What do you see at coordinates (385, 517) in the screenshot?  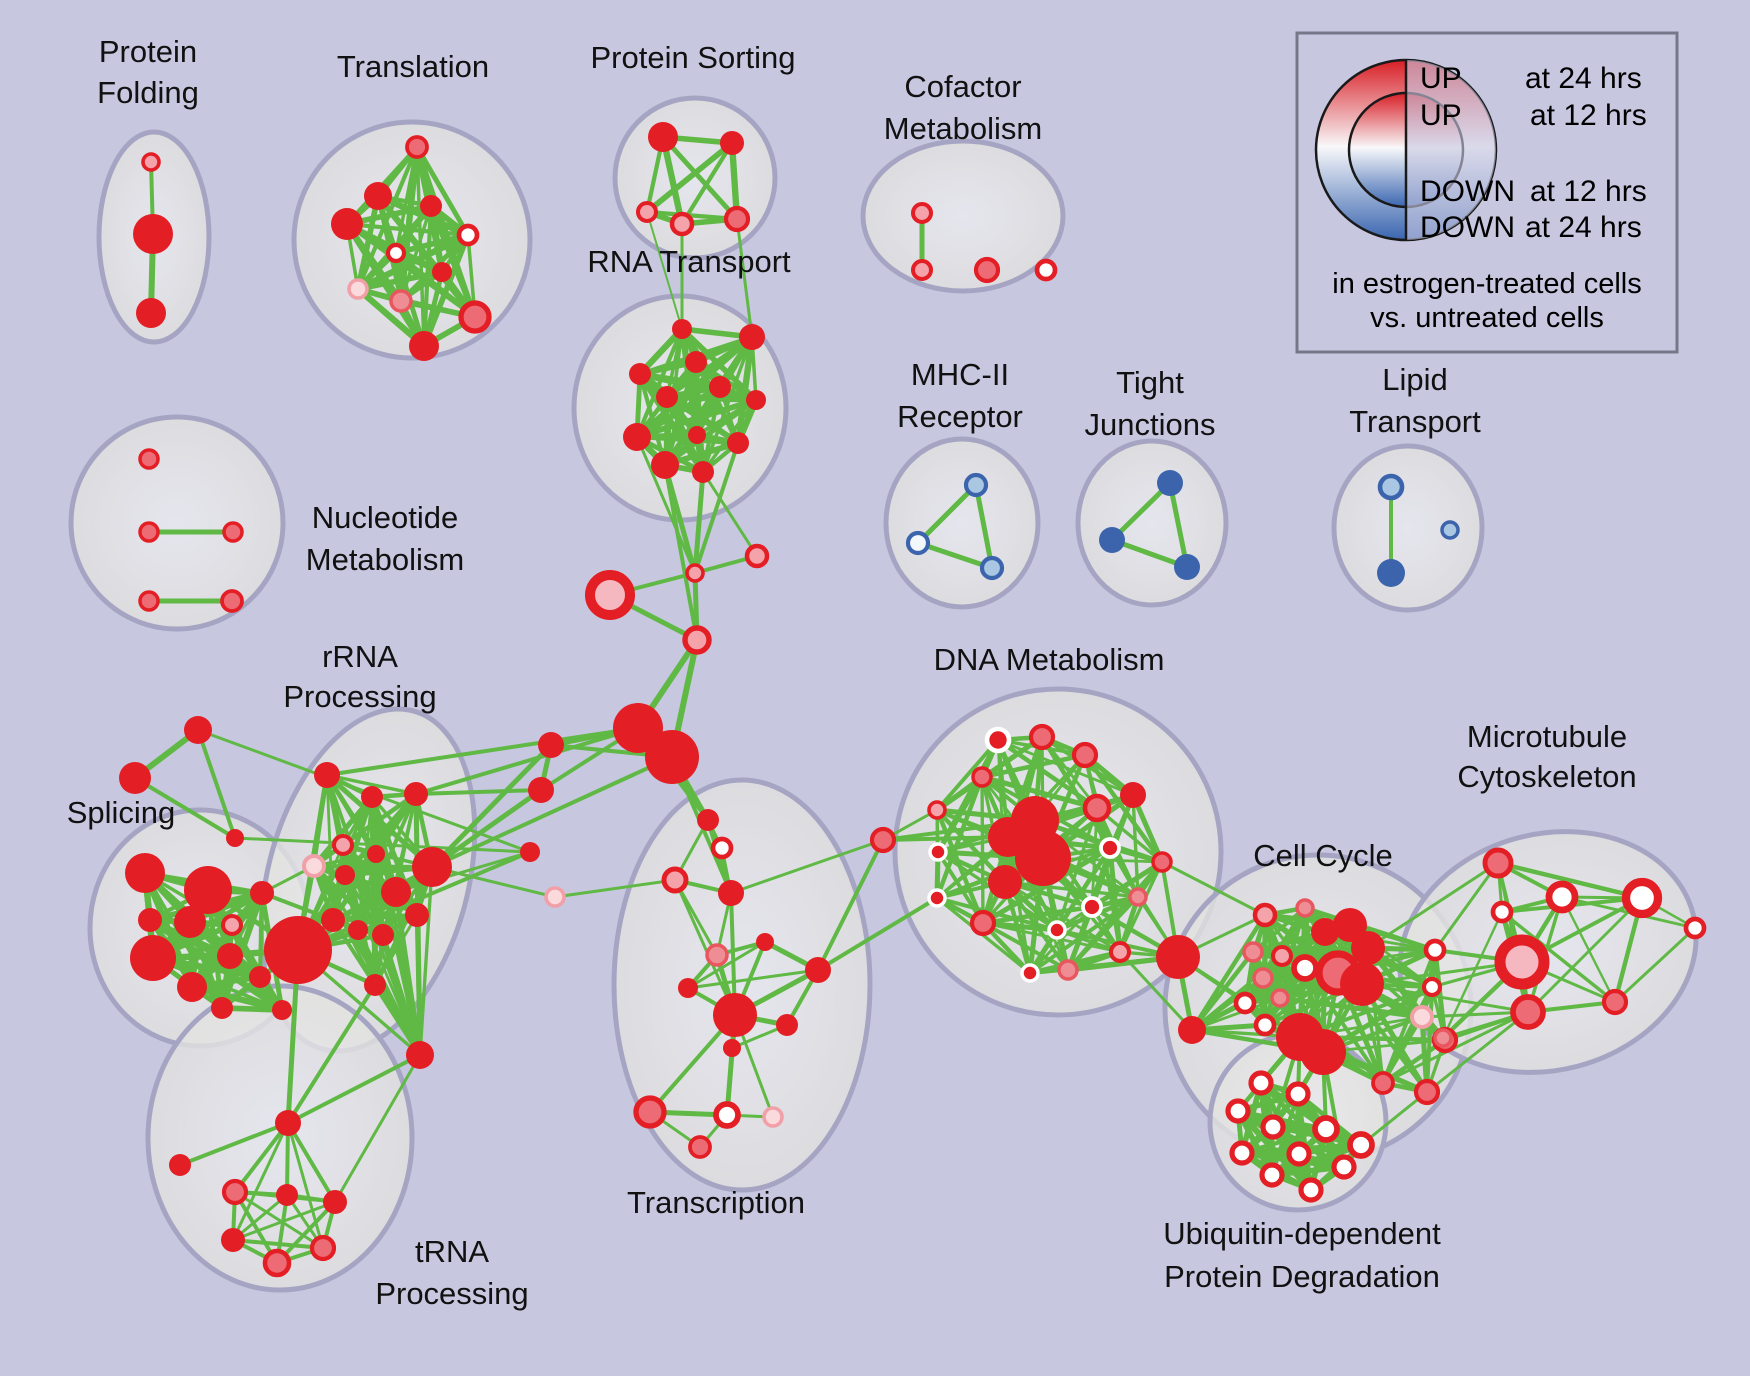 I see `cluster-label-nucleotide-metabolism: Nucleotide` at bounding box center [385, 517].